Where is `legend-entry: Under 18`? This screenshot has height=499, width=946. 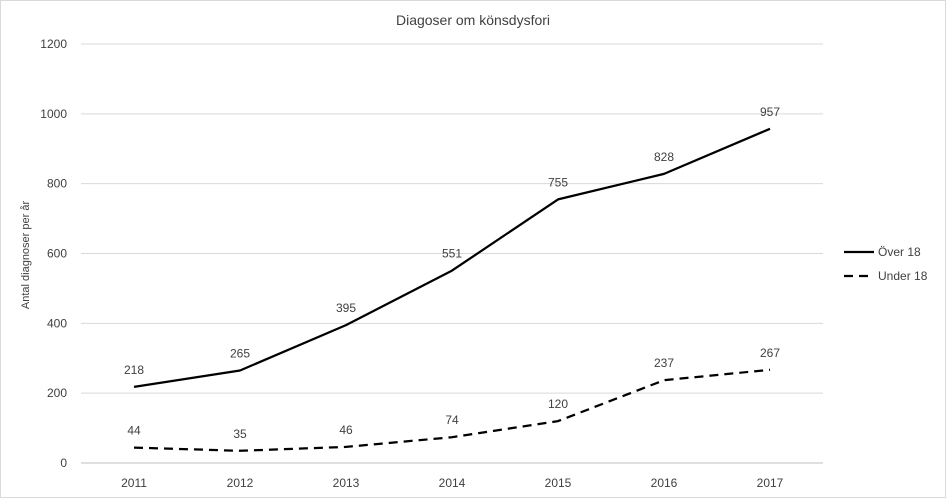 legend-entry: Under 18 is located at coordinates (903, 276).